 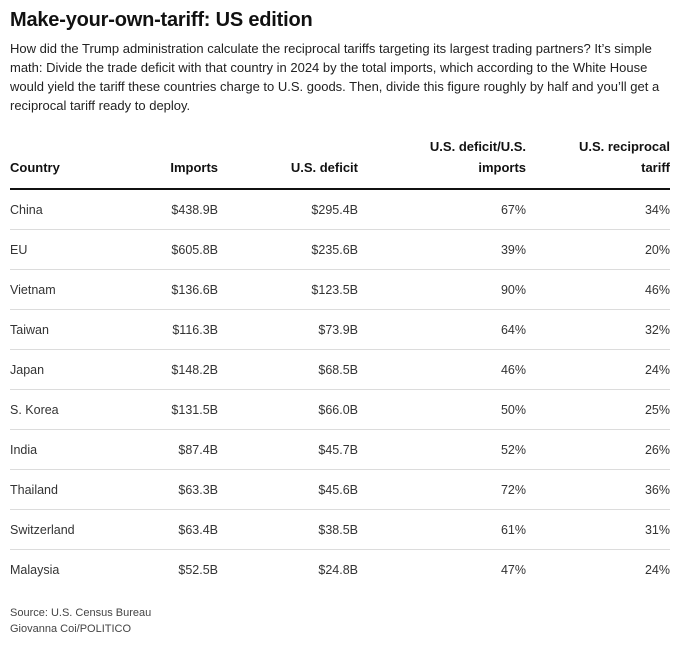 What do you see at coordinates (288, 489) in the screenshot?
I see `value-cell: $45.6B` at bounding box center [288, 489].